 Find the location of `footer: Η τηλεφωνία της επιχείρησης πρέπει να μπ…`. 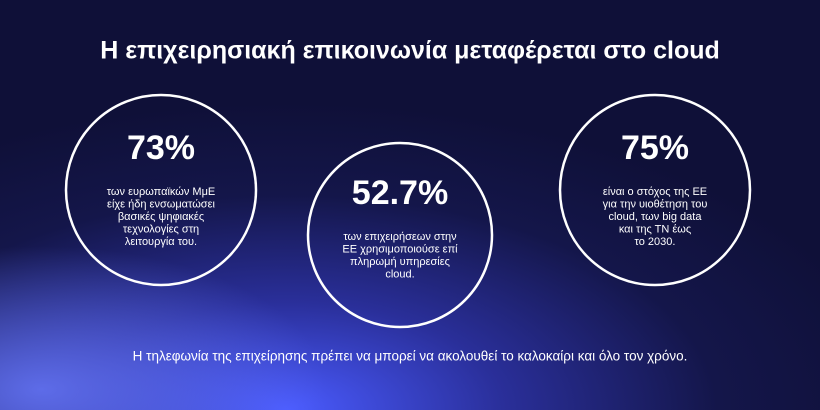

footer: Η τηλεφωνία της επιχείρησης πρέπει να μπ… is located at coordinates (410, 356).